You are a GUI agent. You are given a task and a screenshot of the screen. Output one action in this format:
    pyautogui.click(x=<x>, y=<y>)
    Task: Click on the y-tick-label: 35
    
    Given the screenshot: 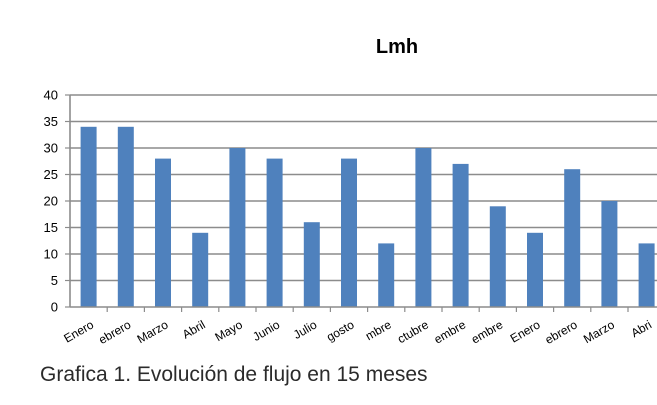 What is the action you would take?
    pyautogui.click(x=51, y=121)
    